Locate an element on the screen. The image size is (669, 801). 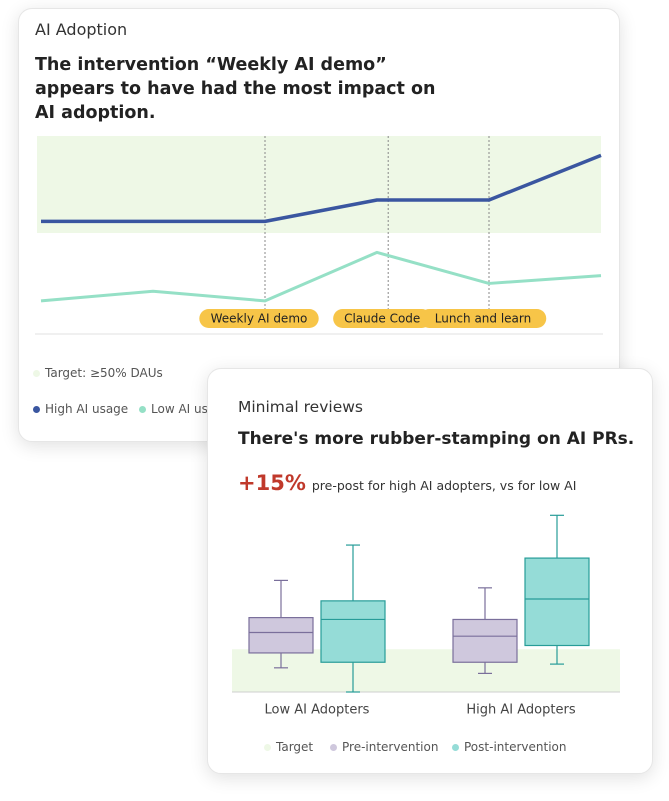
legend-item: Post-intervention is located at coordinates (509, 747).